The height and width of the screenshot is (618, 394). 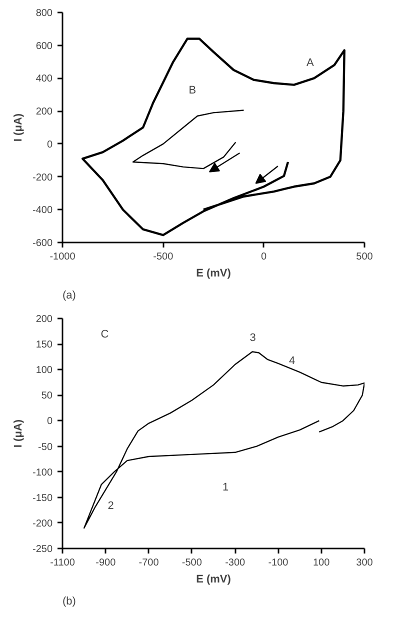 I want to click on line-series, so click(x=188, y=140).